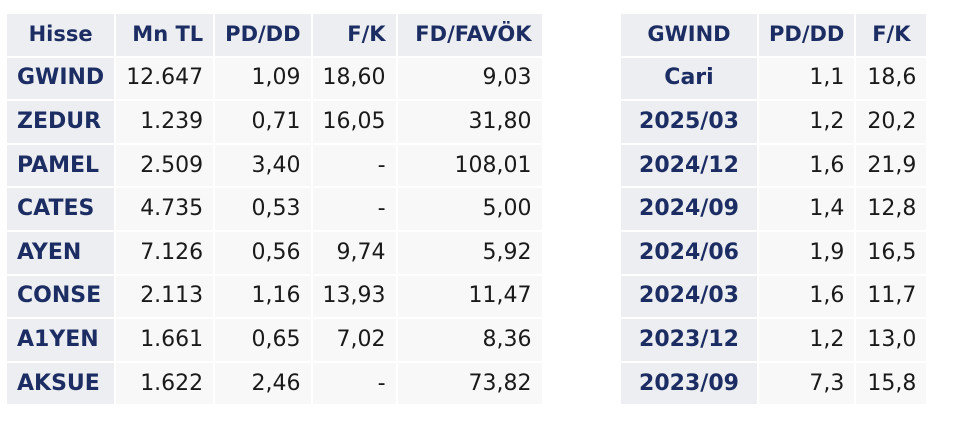 The width and height of the screenshot is (960, 427). I want to click on fd-favok-value: 9,03, so click(469, 78).